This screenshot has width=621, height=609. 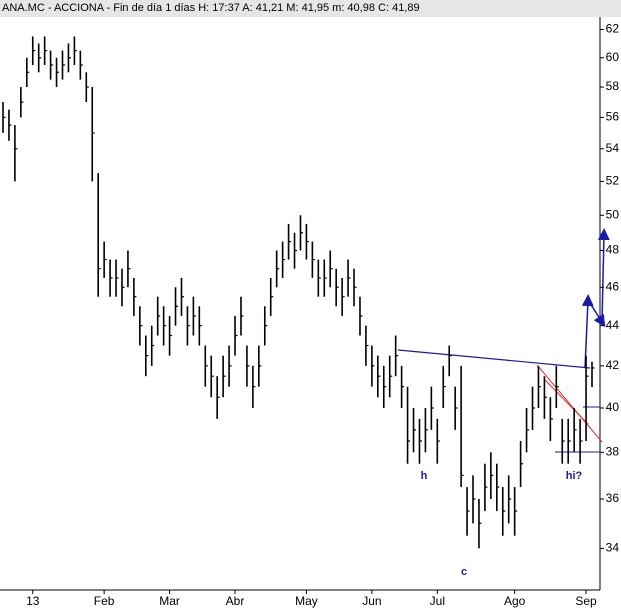 I want to click on y-tick-label: 62, so click(x=613, y=29).